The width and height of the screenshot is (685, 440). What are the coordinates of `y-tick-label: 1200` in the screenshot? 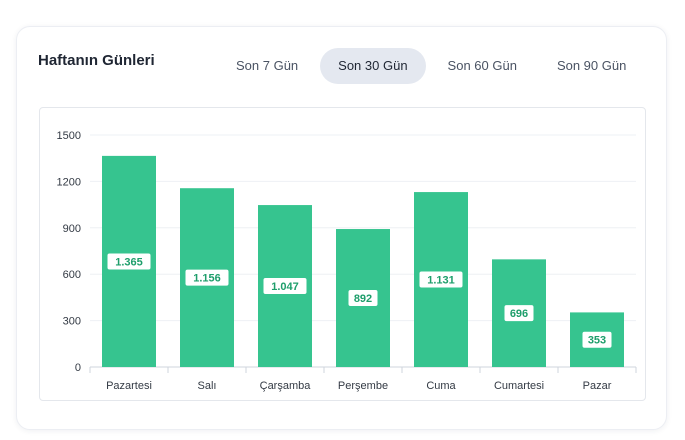 It's located at (69, 182).